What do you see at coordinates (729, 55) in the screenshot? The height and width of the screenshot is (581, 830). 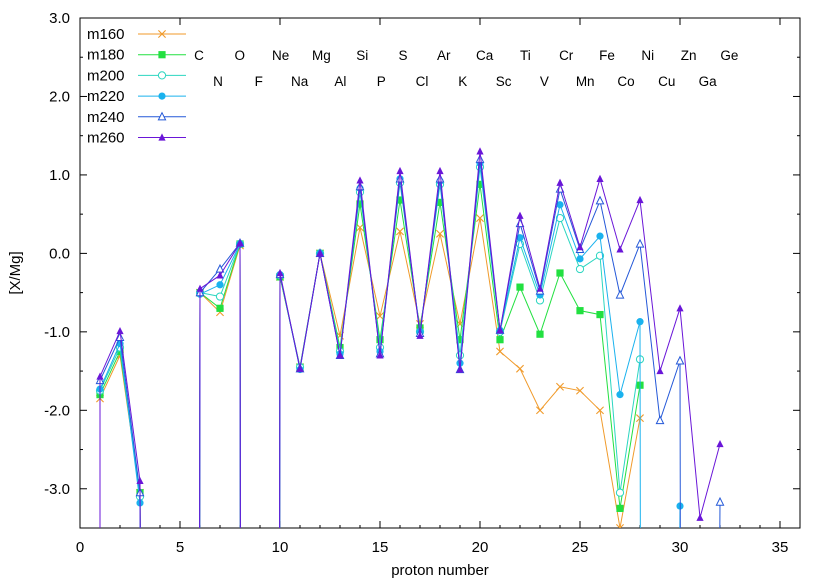 I see `element-label: Ge` at bounding box center [729, 55].